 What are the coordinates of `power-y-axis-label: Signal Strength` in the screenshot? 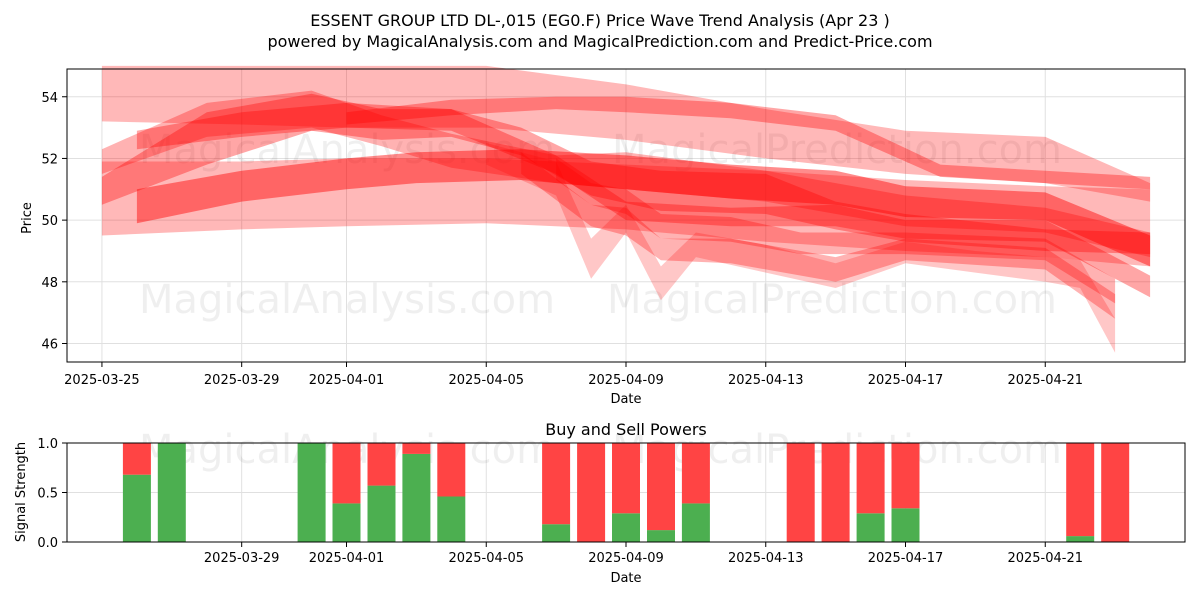 It's located at (21, 492).